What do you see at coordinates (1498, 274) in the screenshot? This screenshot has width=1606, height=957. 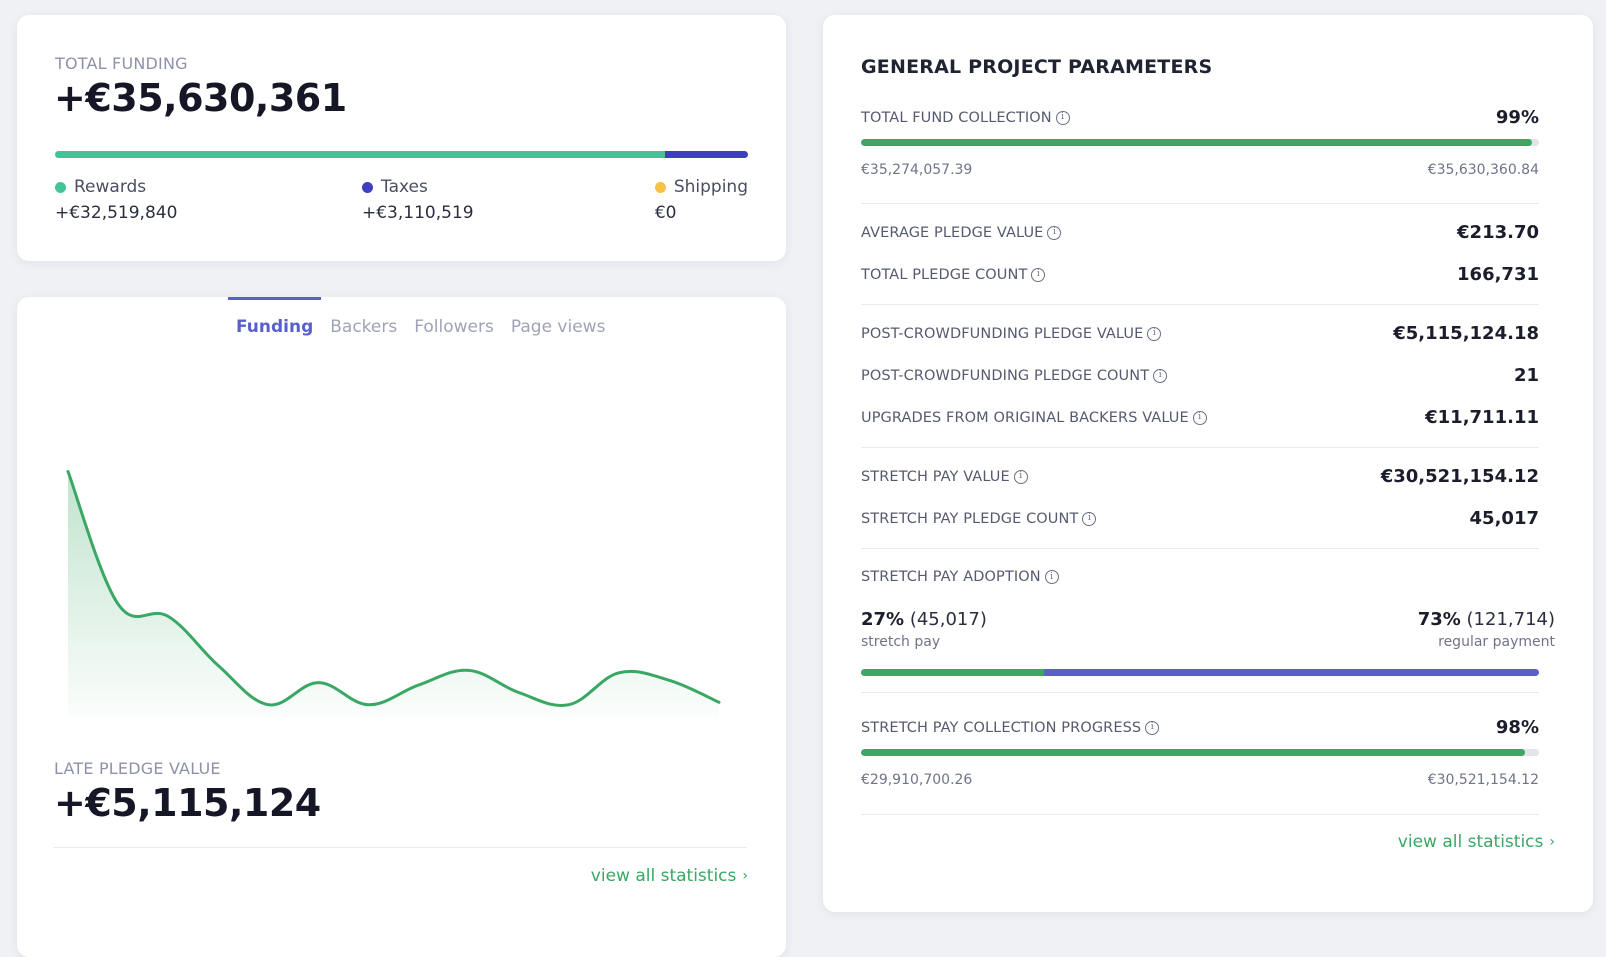 I see `total-pledge-count-value: 166,731` at bounding box center [1498, 274].